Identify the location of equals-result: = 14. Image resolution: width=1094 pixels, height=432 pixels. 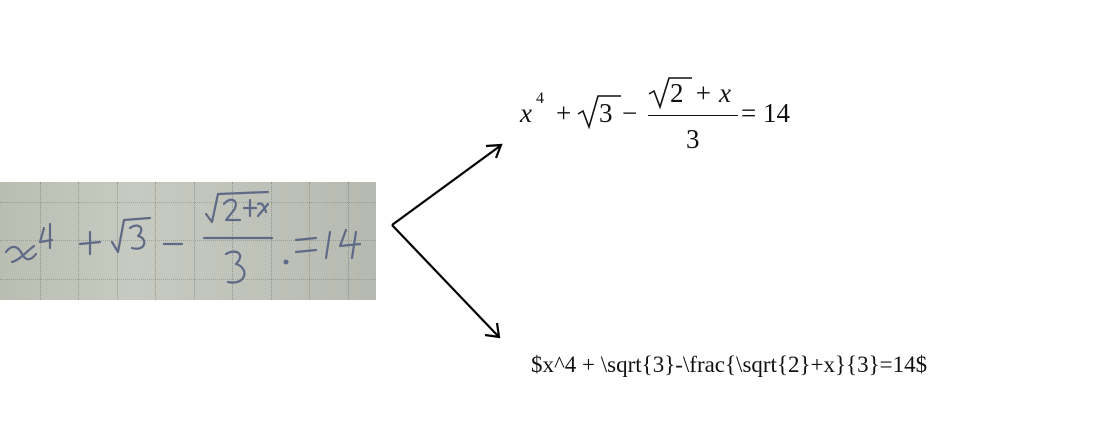
(765, 113).